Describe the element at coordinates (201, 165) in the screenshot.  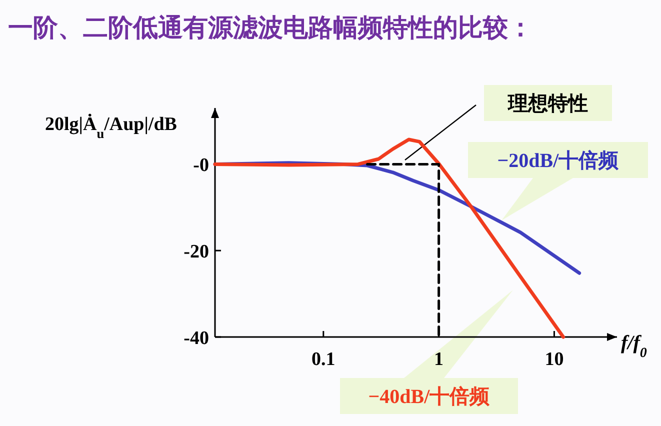
I see `y-tick-label: -0` at that location.